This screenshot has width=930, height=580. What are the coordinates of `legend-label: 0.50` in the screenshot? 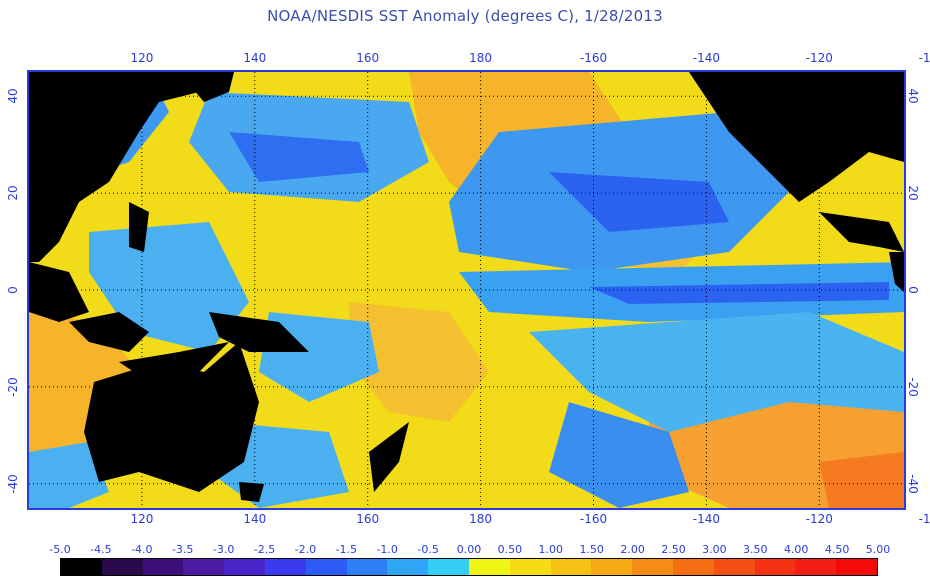 It's located at (510, 549).